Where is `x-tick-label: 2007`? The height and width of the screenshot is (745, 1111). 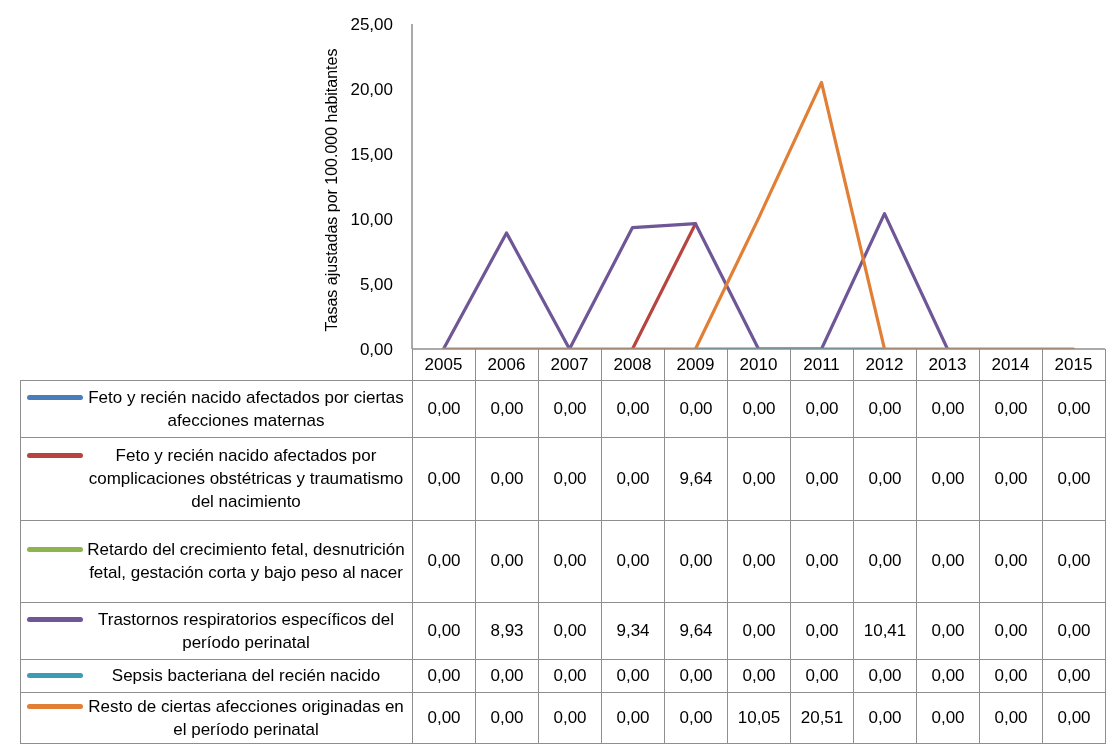
x-tick-label: 2007 is located at coordinates (569, 365).